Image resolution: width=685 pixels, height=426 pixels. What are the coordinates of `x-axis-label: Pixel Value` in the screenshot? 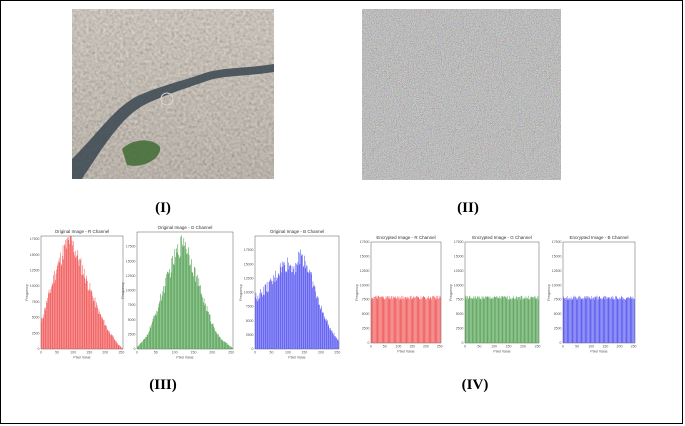 It's located at (184, 358).